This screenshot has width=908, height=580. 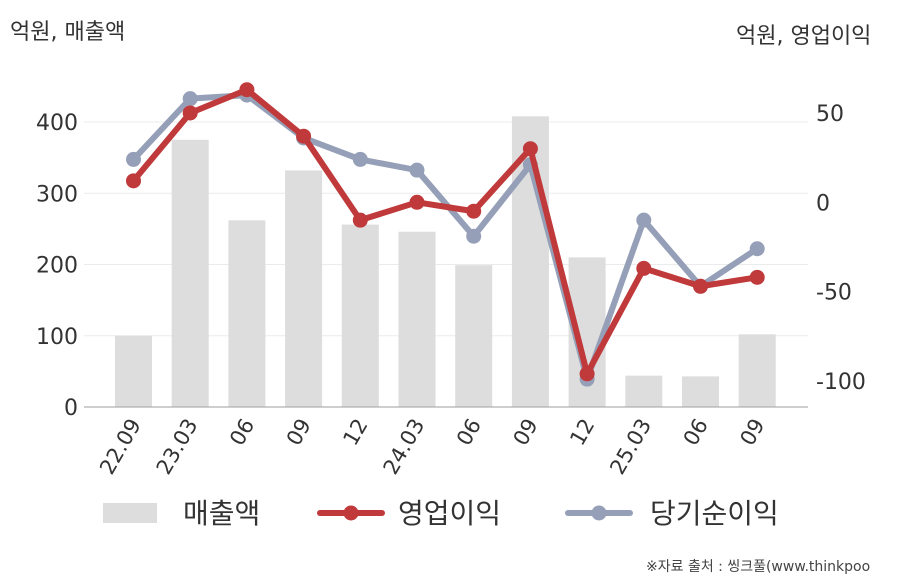 What do you see at coordinates (221, 513) in the screenshot?
I see `legend-revenue-label: 매출액` at bounding box center [221, 513].